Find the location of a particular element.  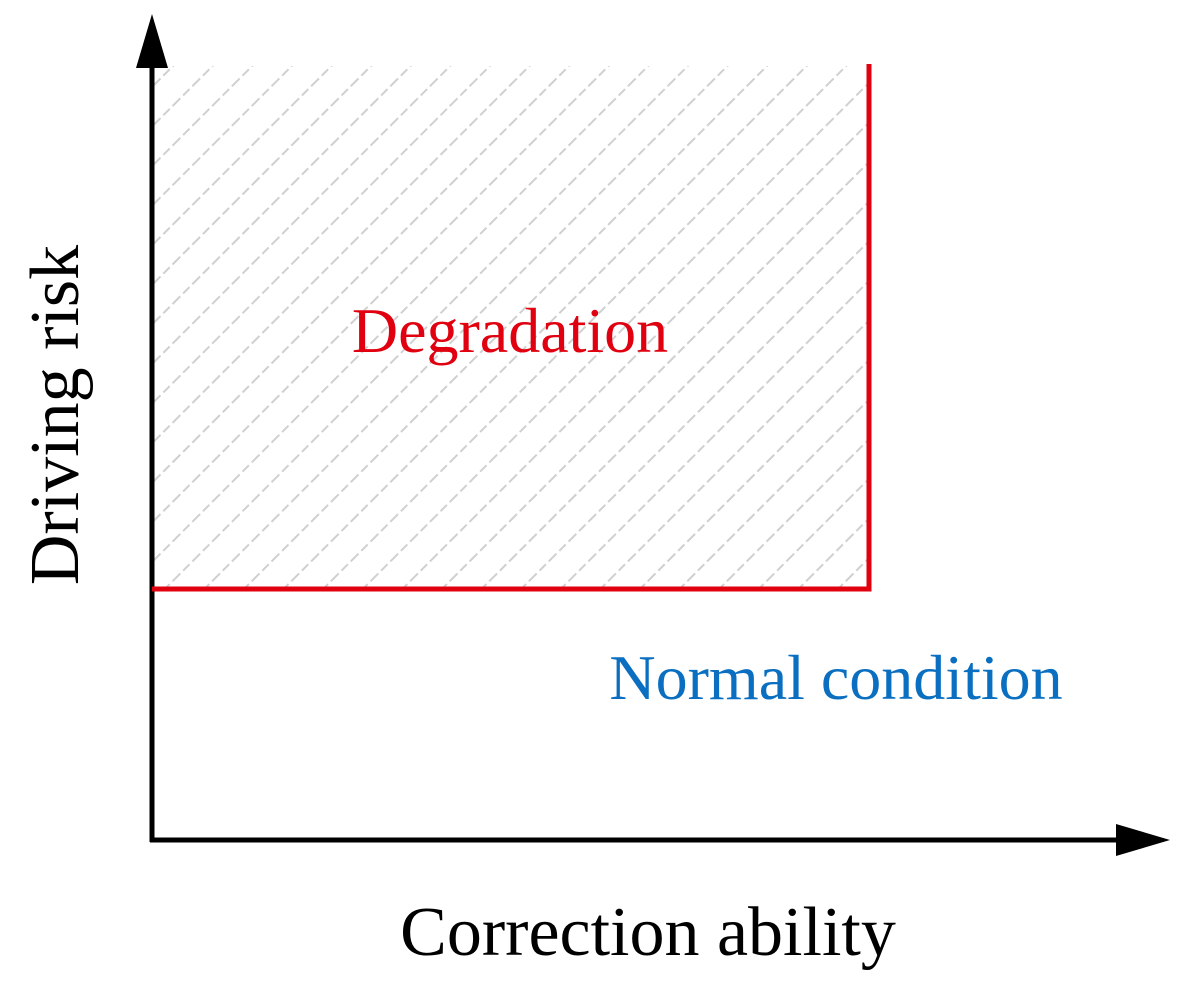

y-axis-label: Driving risk is located at coordinates (55, 415).